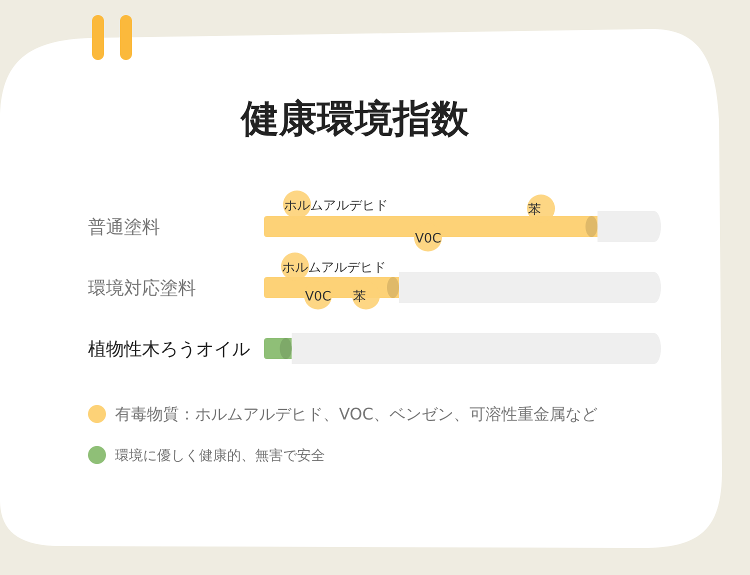 This screenshot has height=575, width=750. What do you see at coordinates (124, 227) in the screenshot?
I see `y-tick-label: 普通塗料` at bounding box center [124, 227].